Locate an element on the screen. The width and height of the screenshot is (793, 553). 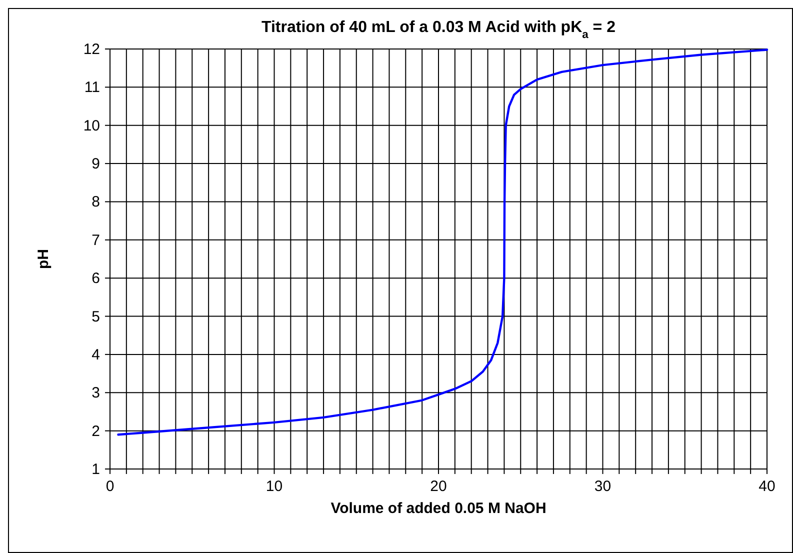
y-tick-label: 5 is located at coordinates (96, 317).